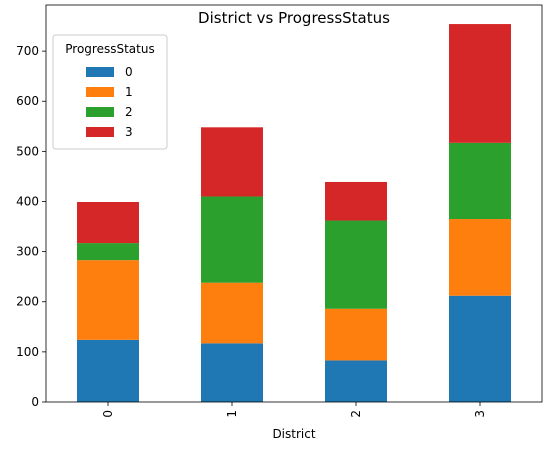 This screenshot has width=552, height=450. I want to click on y-tick-label: 100, so click(27, 352).